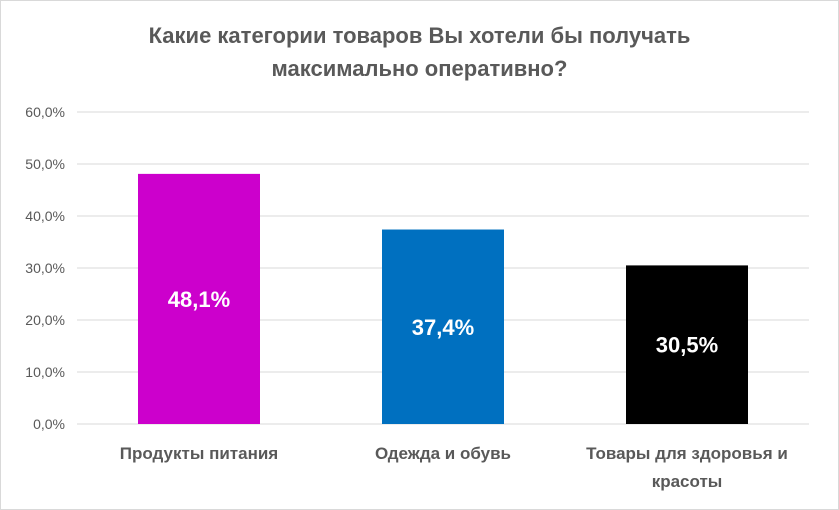 This screenshot has width=839, height=510. I want to click on y-tick-label: 60,0%, so click(45, 112).